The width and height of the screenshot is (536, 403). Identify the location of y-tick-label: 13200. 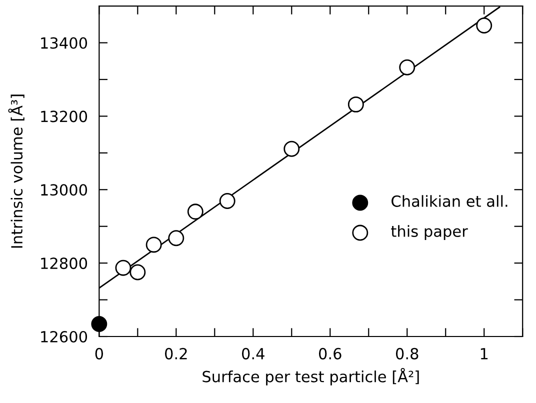
(64, 116).